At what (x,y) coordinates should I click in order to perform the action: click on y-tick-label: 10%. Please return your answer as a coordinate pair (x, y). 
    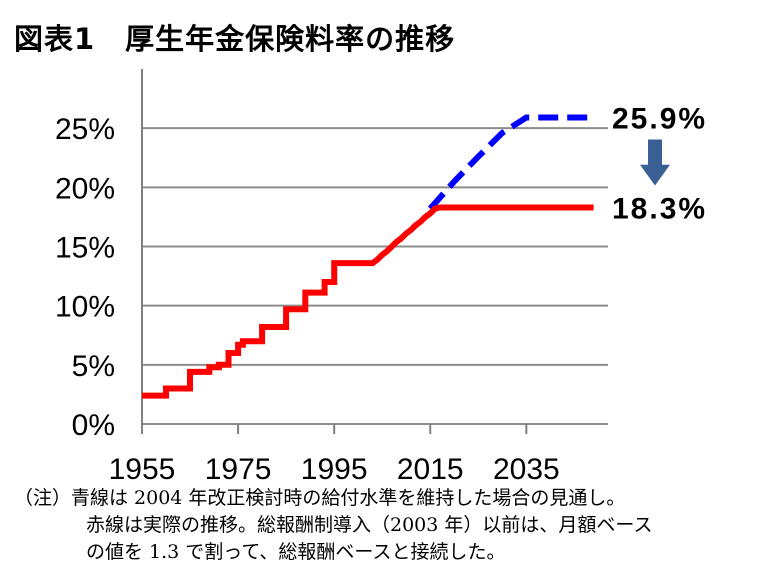
    Looking at the image, I should click on (85, 307).